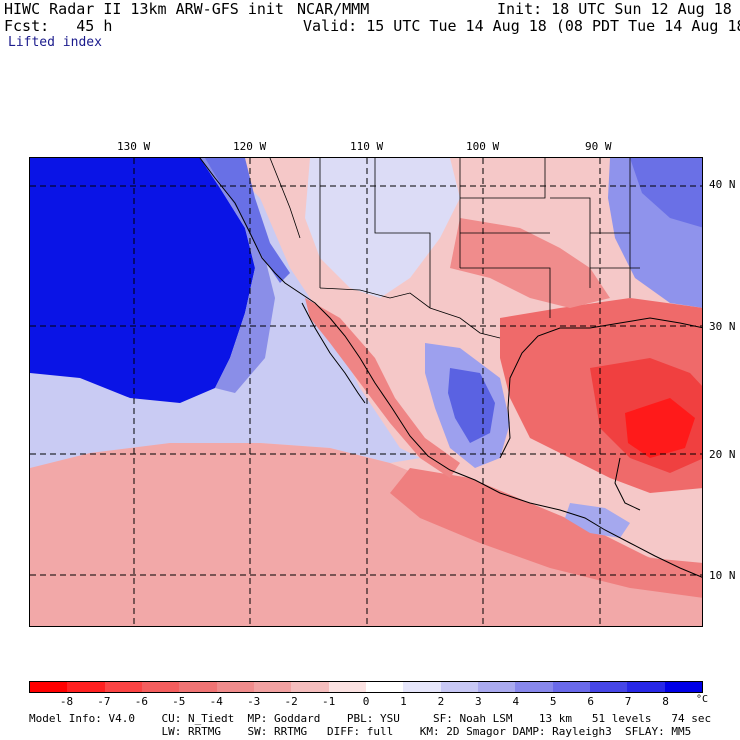  Describe the element at coordinates (179, 701) in the screenshot. I see `colorbar-tick-label: -5` at that location.